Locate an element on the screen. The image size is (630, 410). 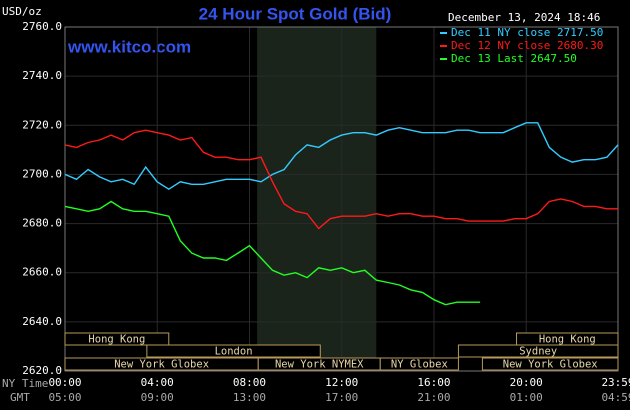
y-tick-label: 2720.0 is located at coordinates (42, 124).